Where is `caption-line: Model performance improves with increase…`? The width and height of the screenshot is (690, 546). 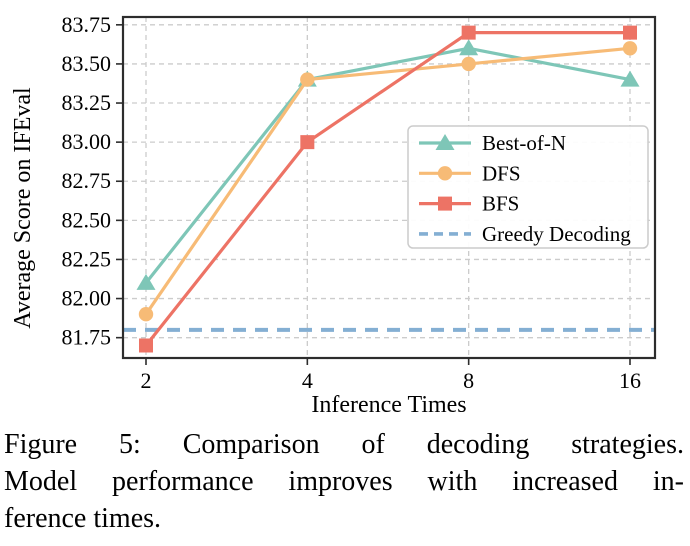 caption-line: Model performance improves with increase… is located at coordinates (344, 481).